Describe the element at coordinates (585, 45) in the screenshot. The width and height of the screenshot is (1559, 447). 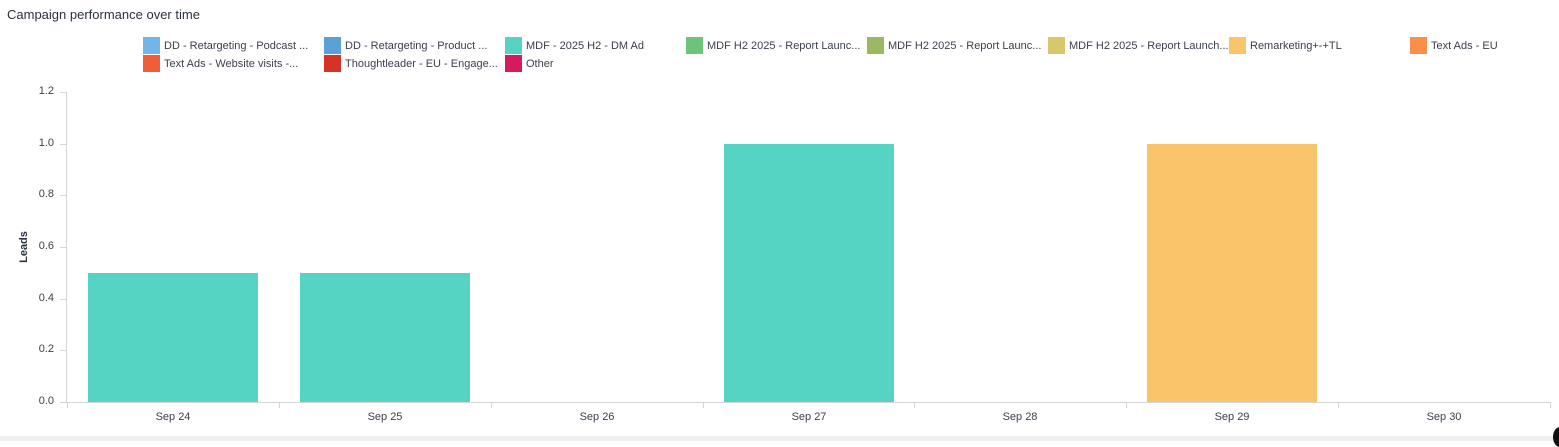
I see `legend-label: MDF - 2025 H2 - DM Ad` at that location.